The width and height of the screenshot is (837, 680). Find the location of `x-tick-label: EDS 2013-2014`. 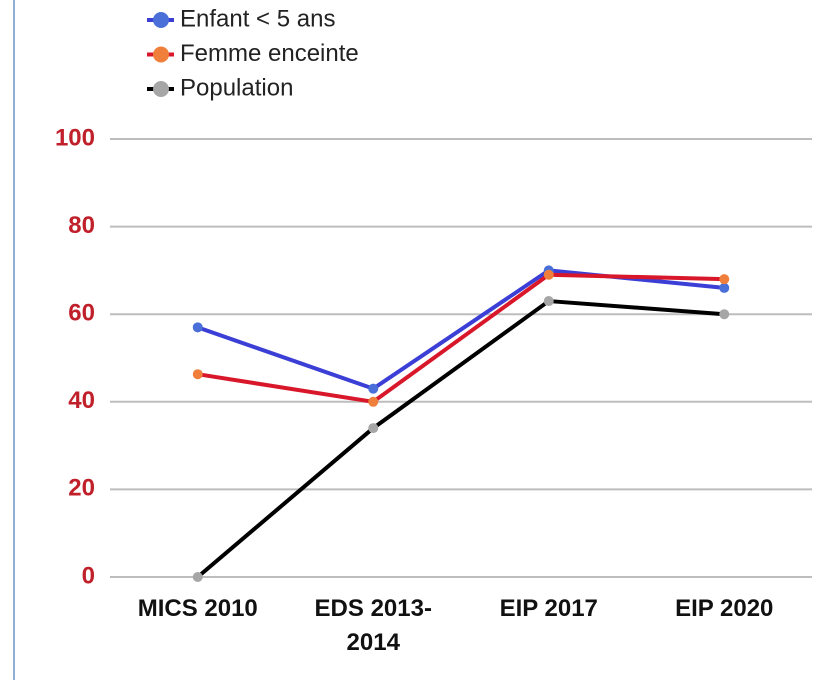

x-tick-label: EDS 2013-2014 is located at coordinates (373, 625).